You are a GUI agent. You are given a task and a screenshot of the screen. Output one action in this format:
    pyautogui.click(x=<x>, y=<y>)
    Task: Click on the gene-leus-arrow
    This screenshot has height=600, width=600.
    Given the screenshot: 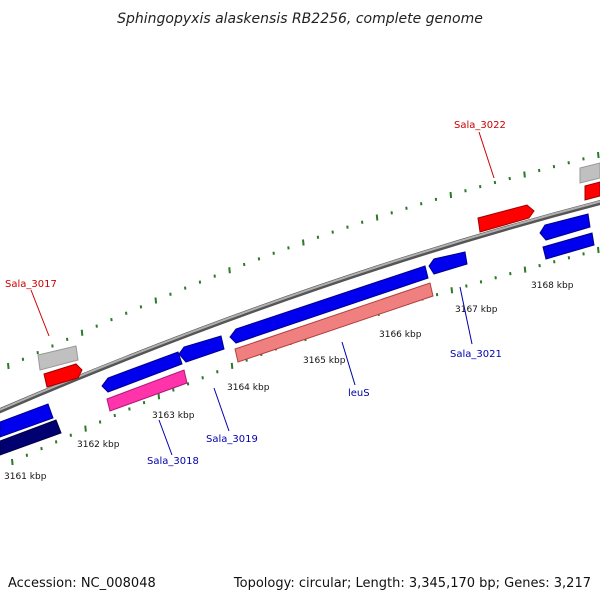 What is the action you would take?
    pyautogui.click(x=334, y=322)
    